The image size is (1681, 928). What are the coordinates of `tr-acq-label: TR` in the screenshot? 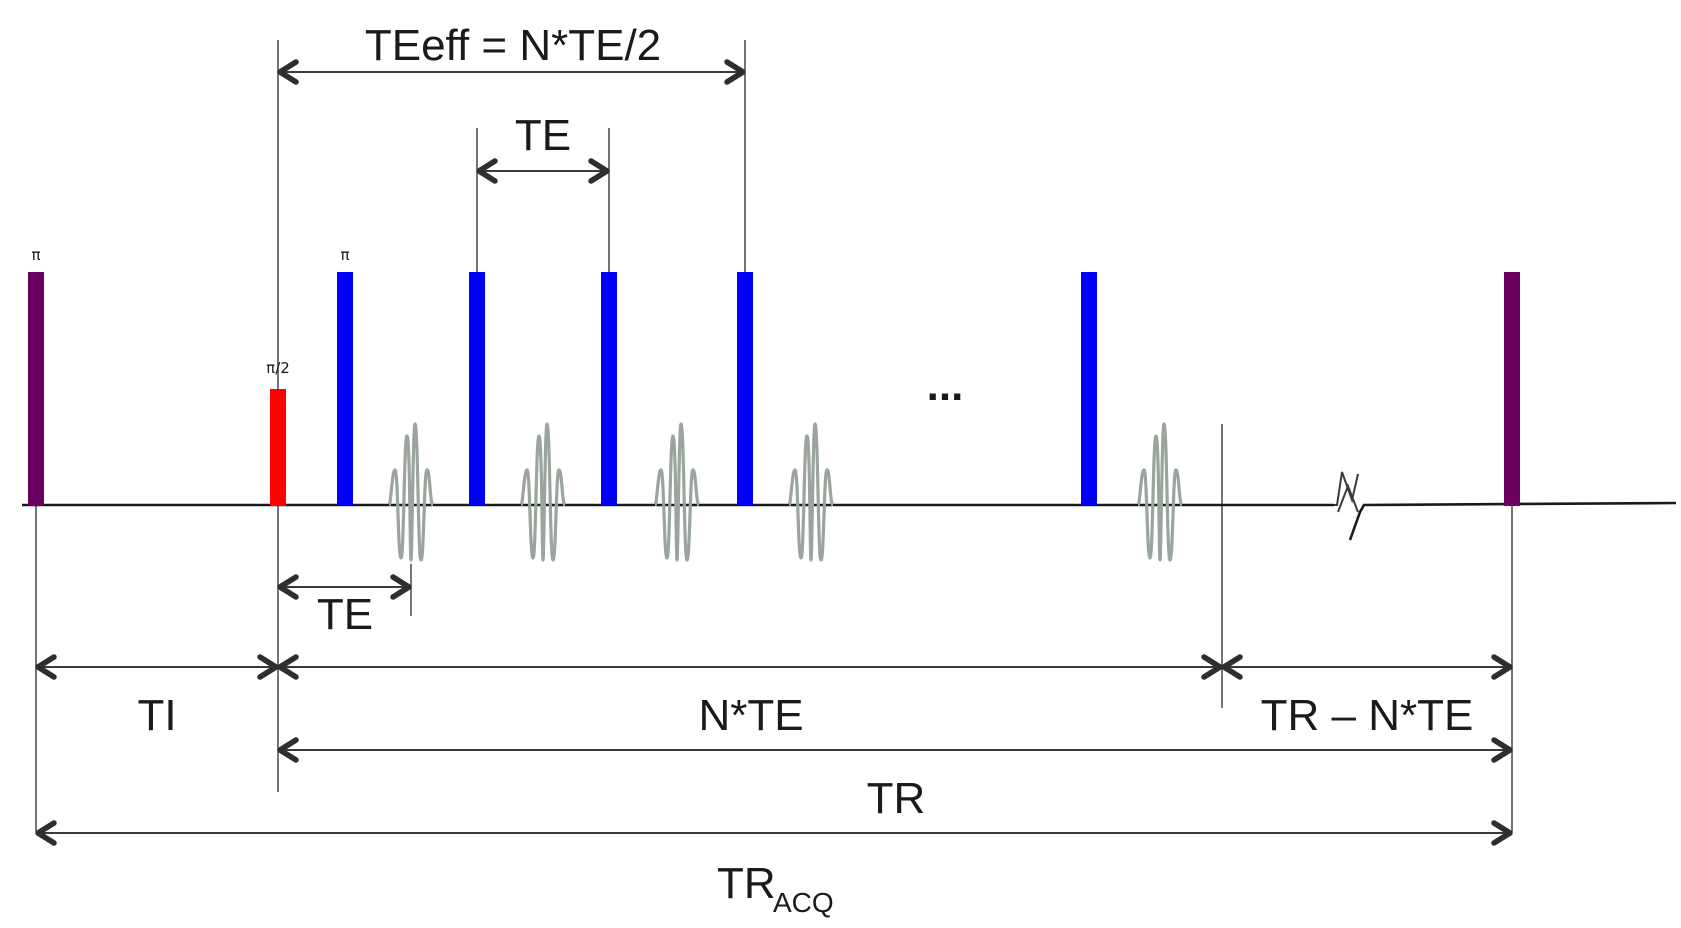 It's located at (746, 883).